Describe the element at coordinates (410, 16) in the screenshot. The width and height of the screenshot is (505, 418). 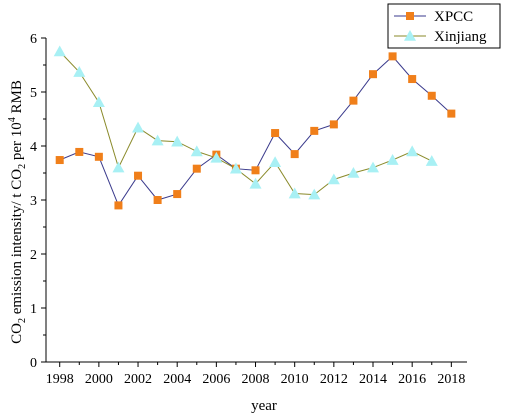
I see `legend-marker-xpcc` at that location.